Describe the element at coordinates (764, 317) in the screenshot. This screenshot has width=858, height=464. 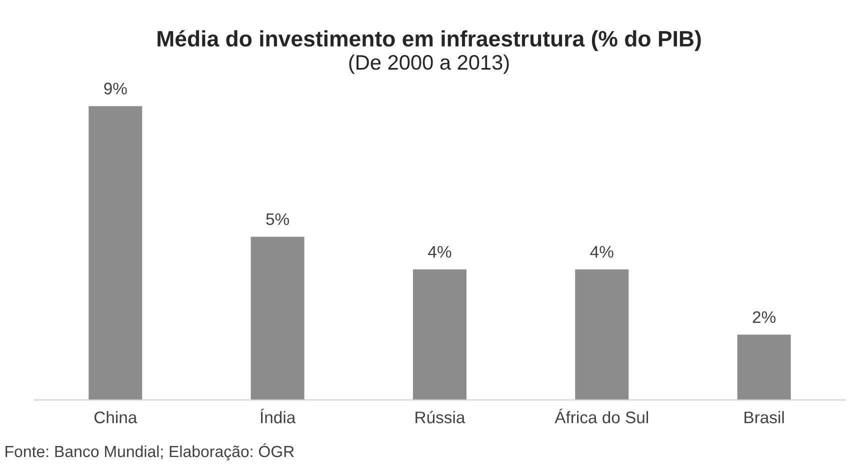
I see `data-label: 2%` at that location.